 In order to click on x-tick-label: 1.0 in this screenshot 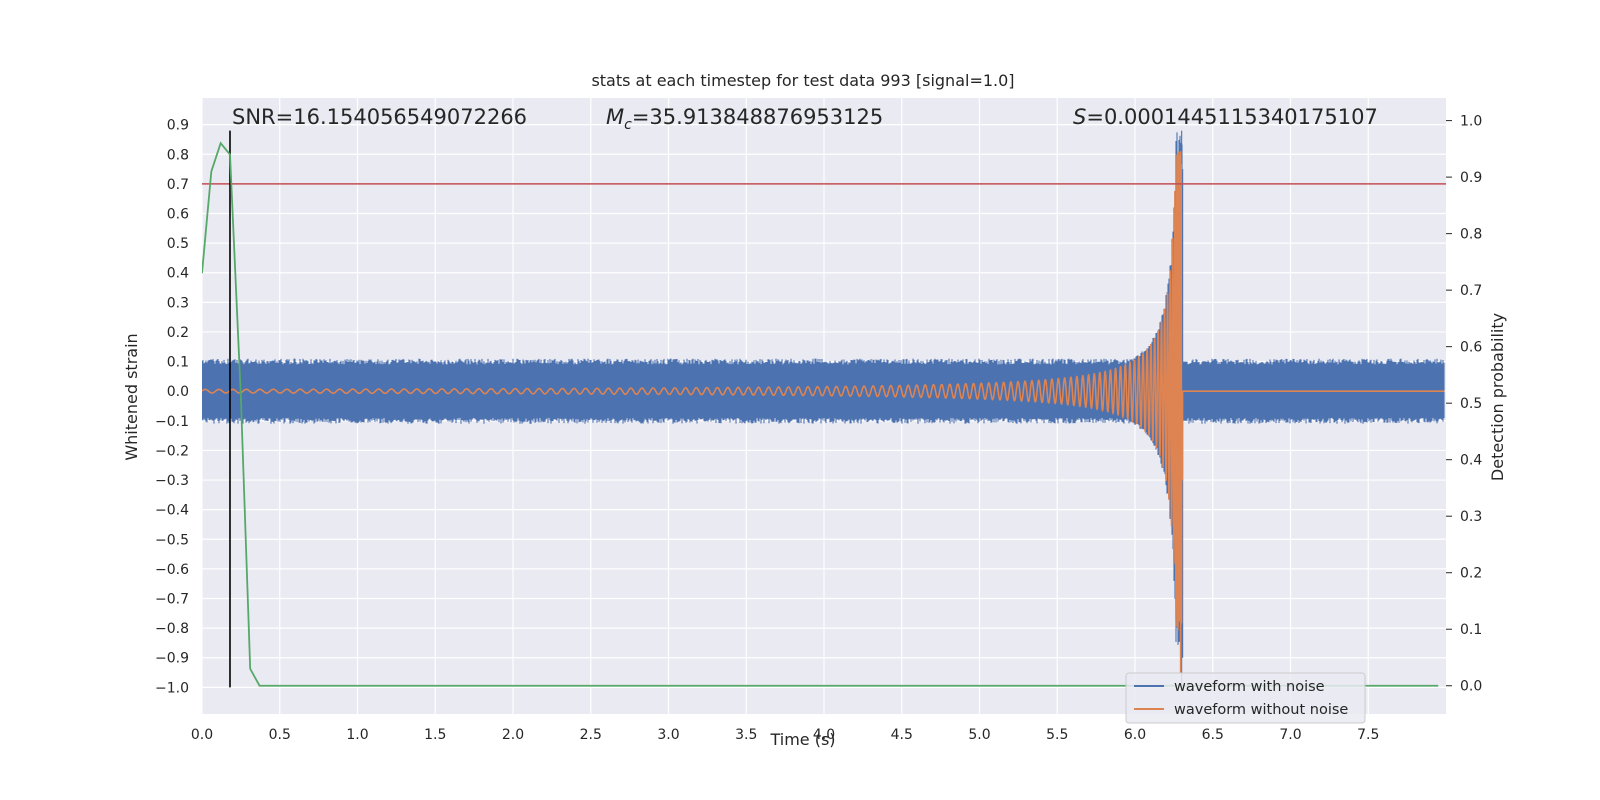, I will do `click(357, 735)`.